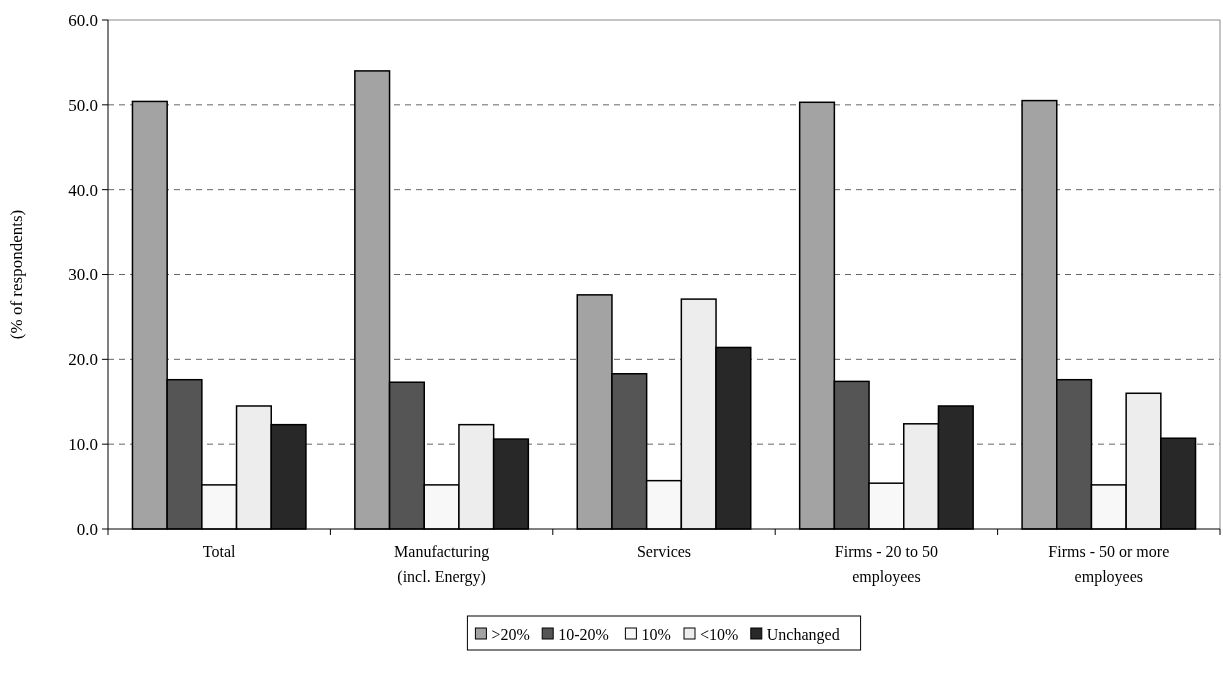  What do you see at coordinates (442, 564) in the screenshot?
I see `x-tick-label: Manufacturing (incl. Energy)` at bounding box center [442, 564].